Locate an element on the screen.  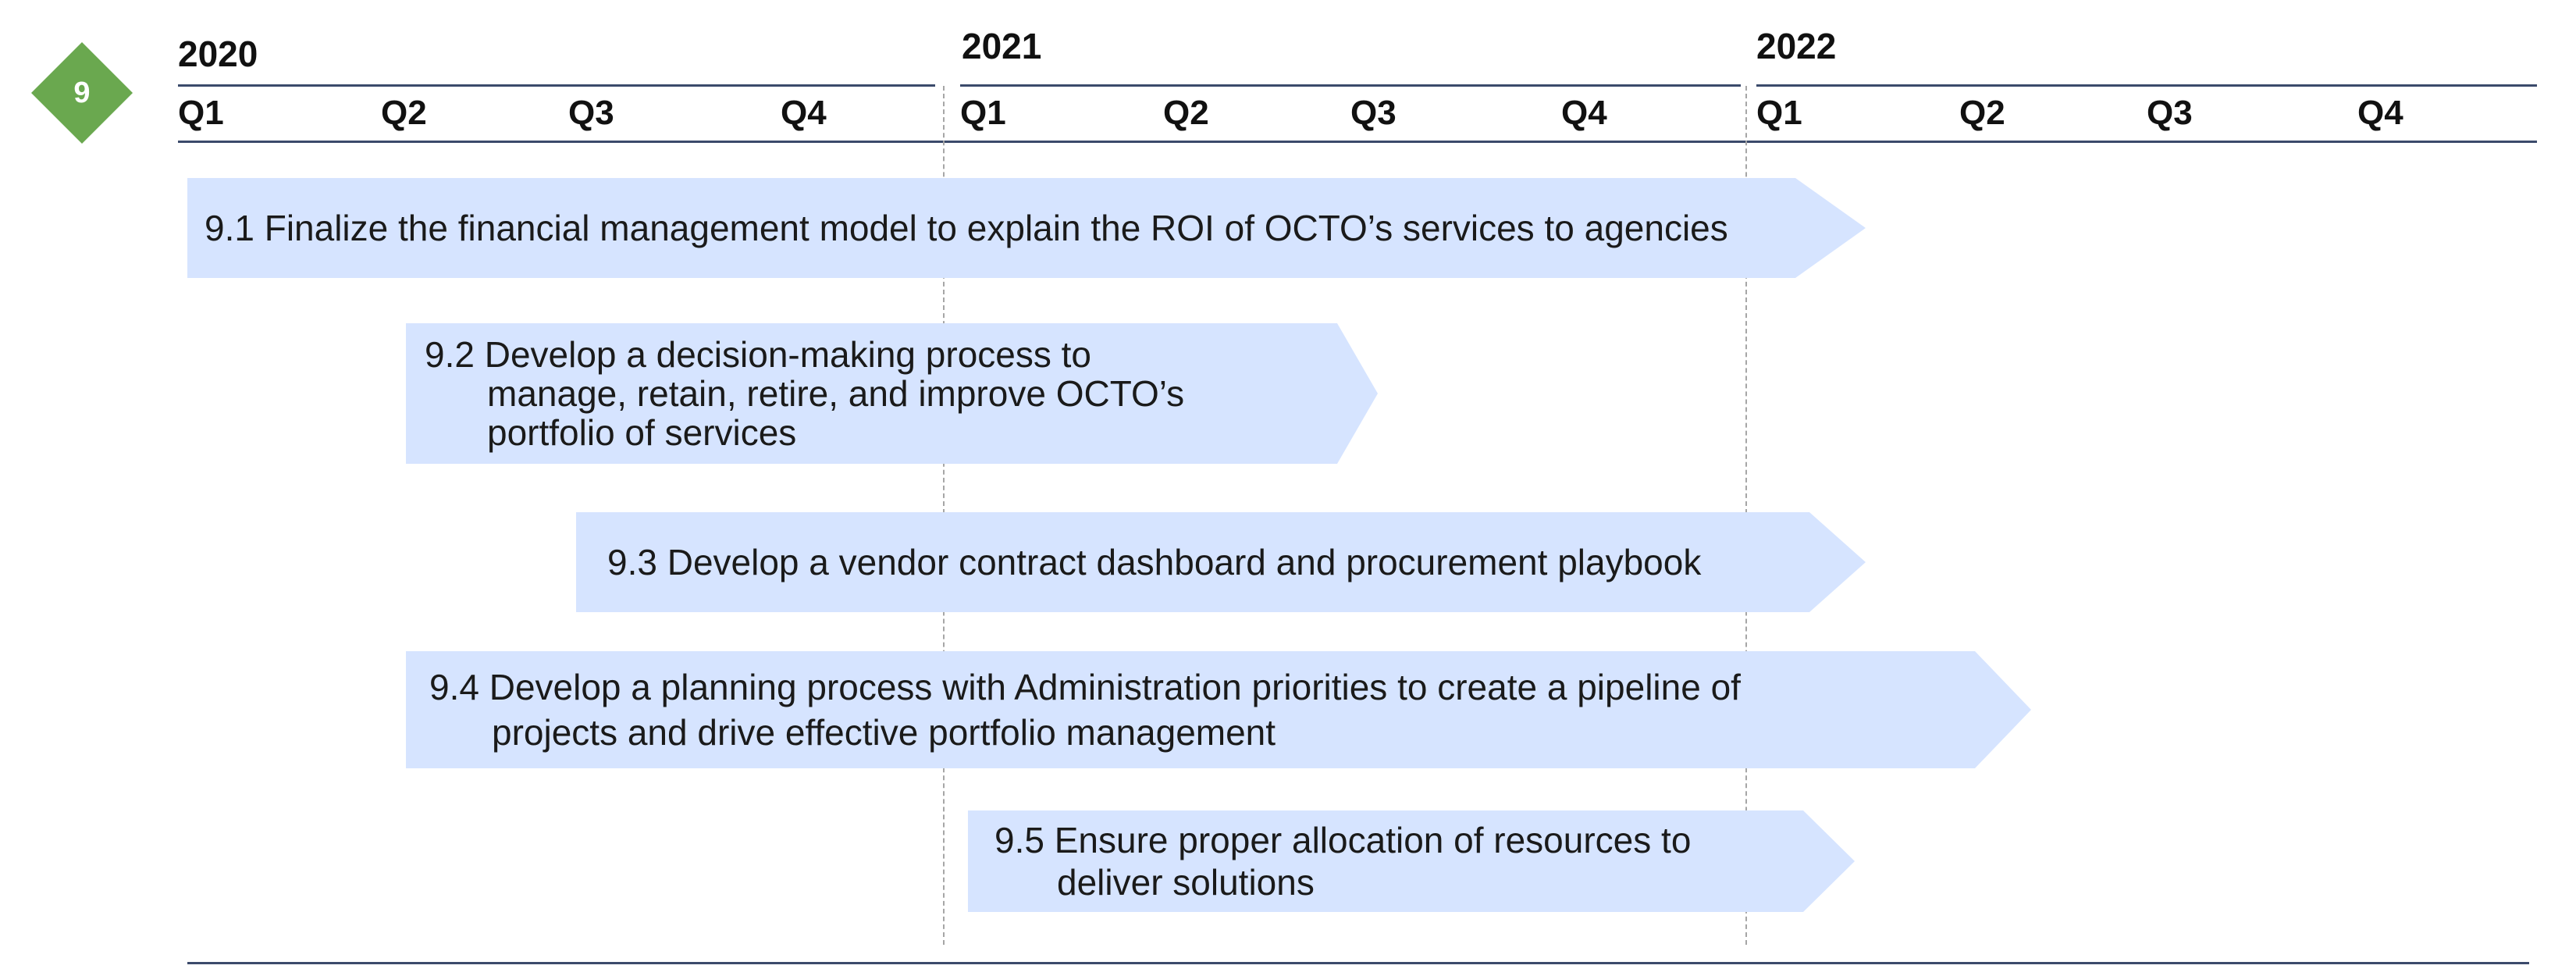
year-label-2021: 2021 is located at coordinates (1002, 46).